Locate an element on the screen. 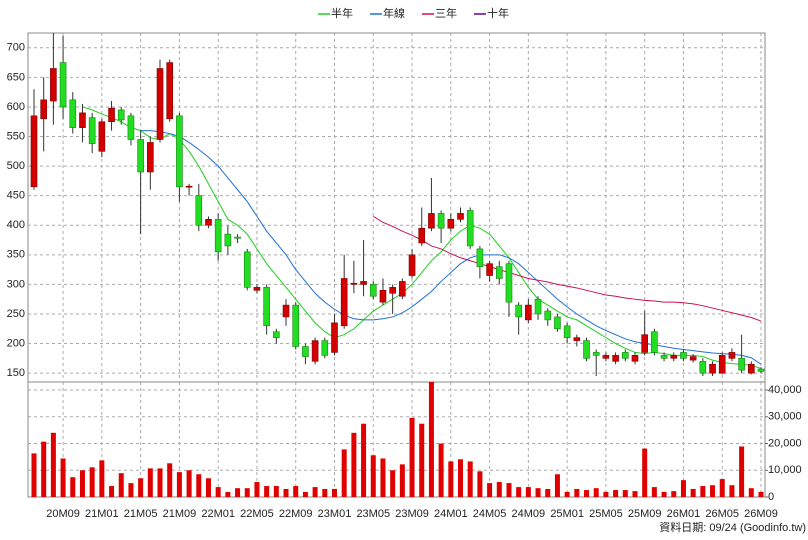 Image resolution: width=808 pixels, height=540 pixels. y-tick-label: 450 is located at coordinates (16, 196).